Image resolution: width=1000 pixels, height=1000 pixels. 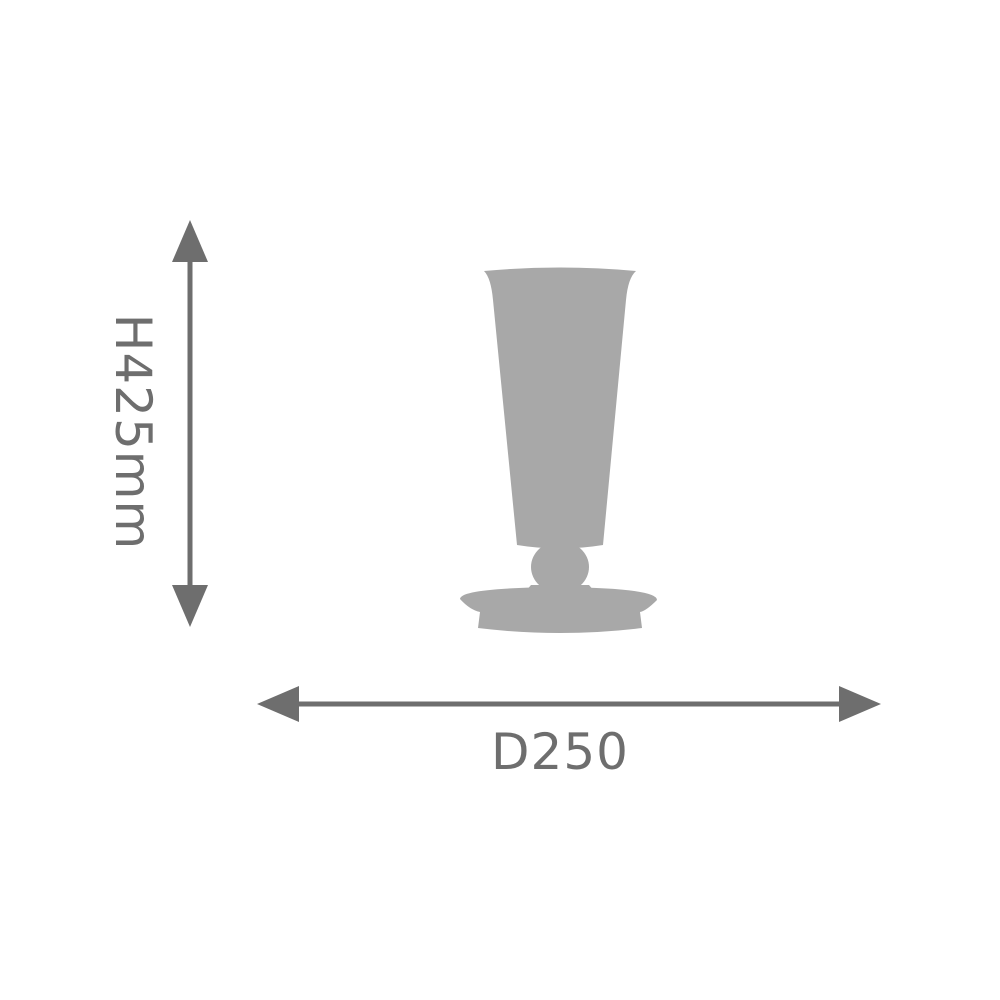 I want to click on height-label: H425mm, so click(x=133, y=432).